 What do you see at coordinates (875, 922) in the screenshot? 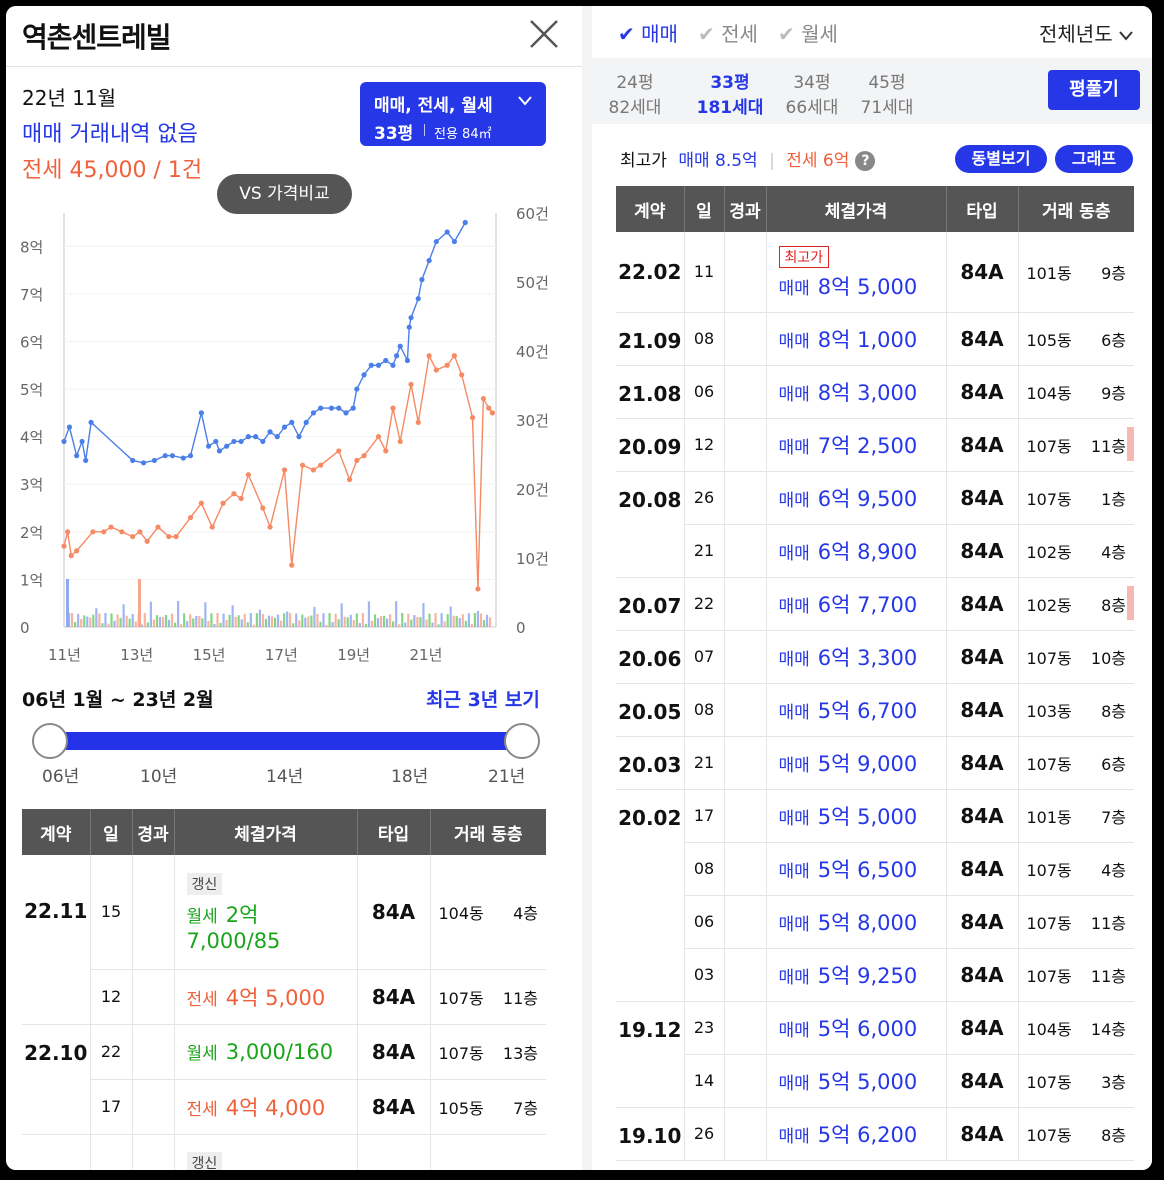
I see `table-row: 06 매매 5억 8,000 84A 107동 11층` at bounding box center [875, 922].